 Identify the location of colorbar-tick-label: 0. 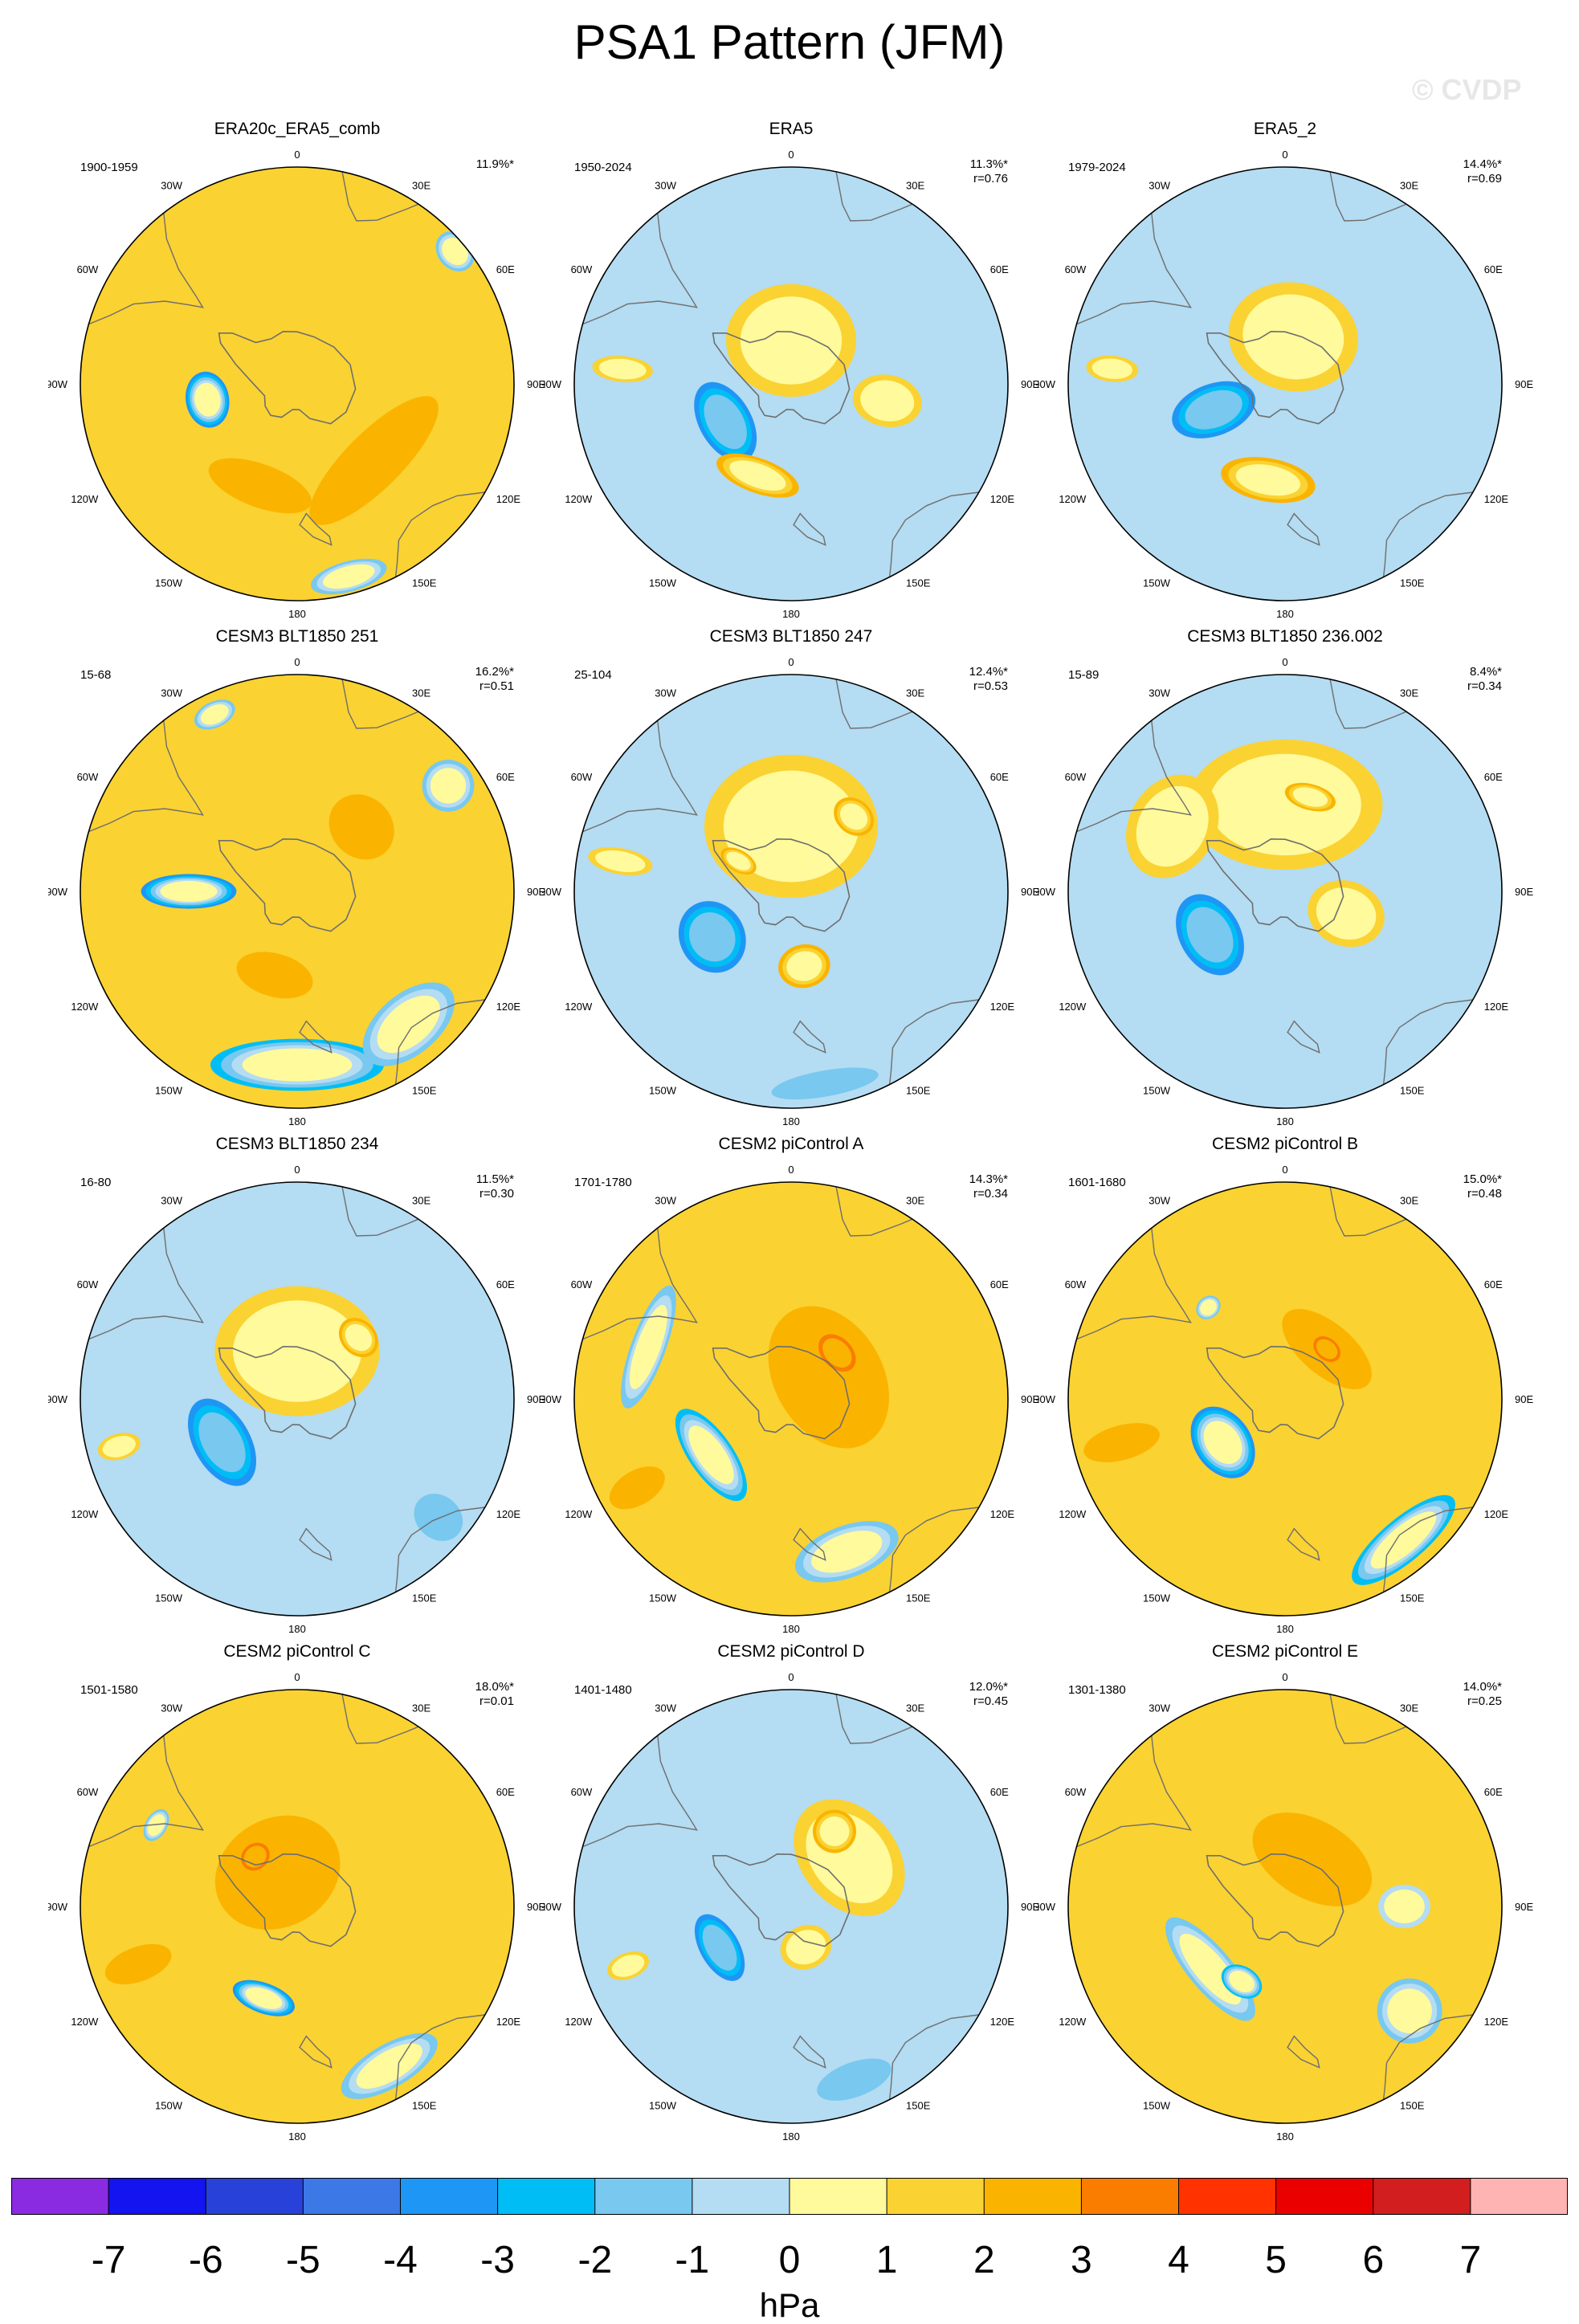
(790, 2260).